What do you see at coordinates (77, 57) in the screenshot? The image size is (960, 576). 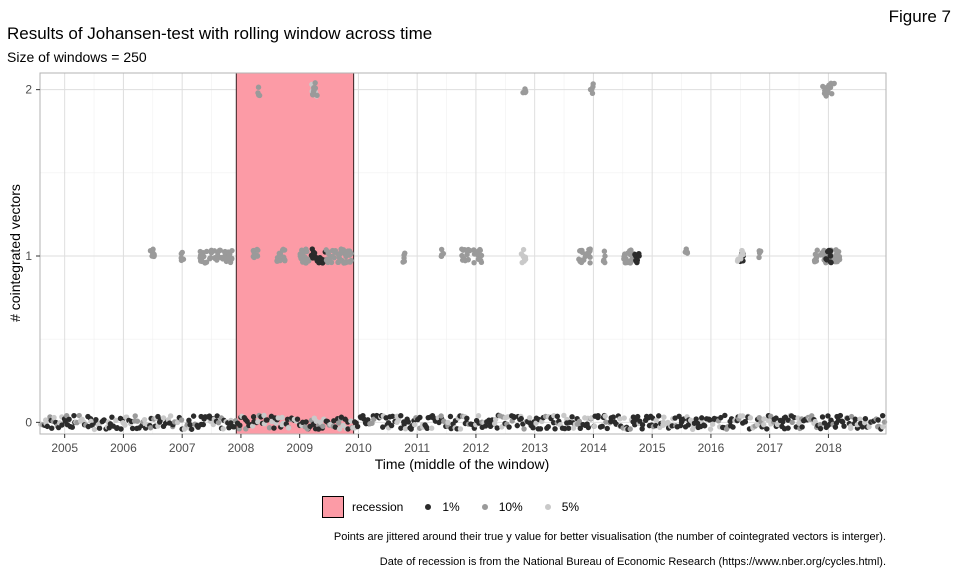 I see `chart-subtitle: Size of windows = 250` at bounding box center [77, 57].